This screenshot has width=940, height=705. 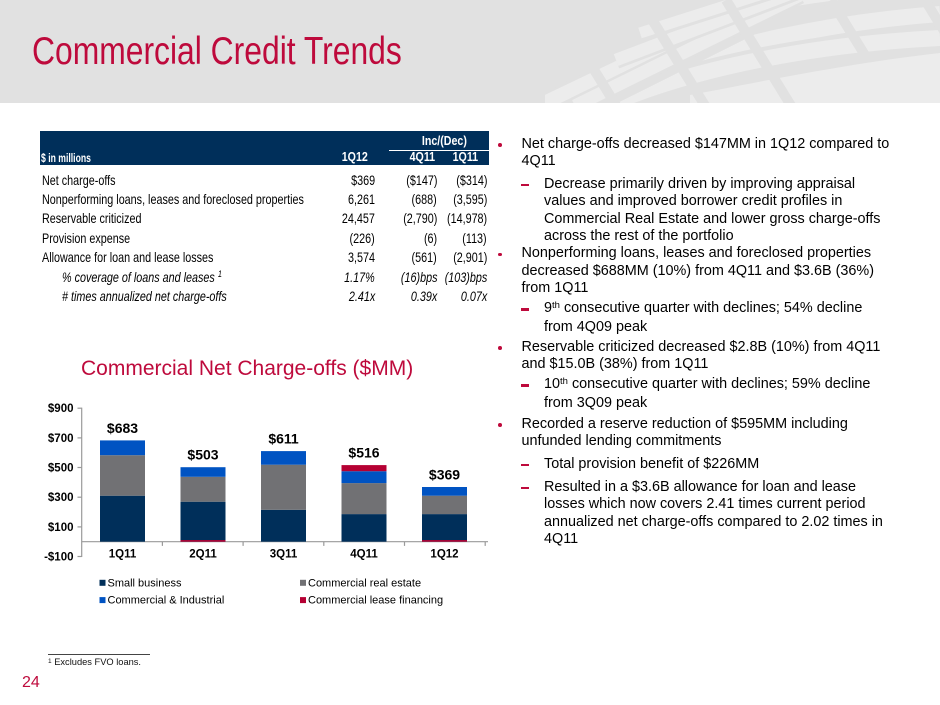 I want to click on svg-text: $700, so click(x=61, y=439).